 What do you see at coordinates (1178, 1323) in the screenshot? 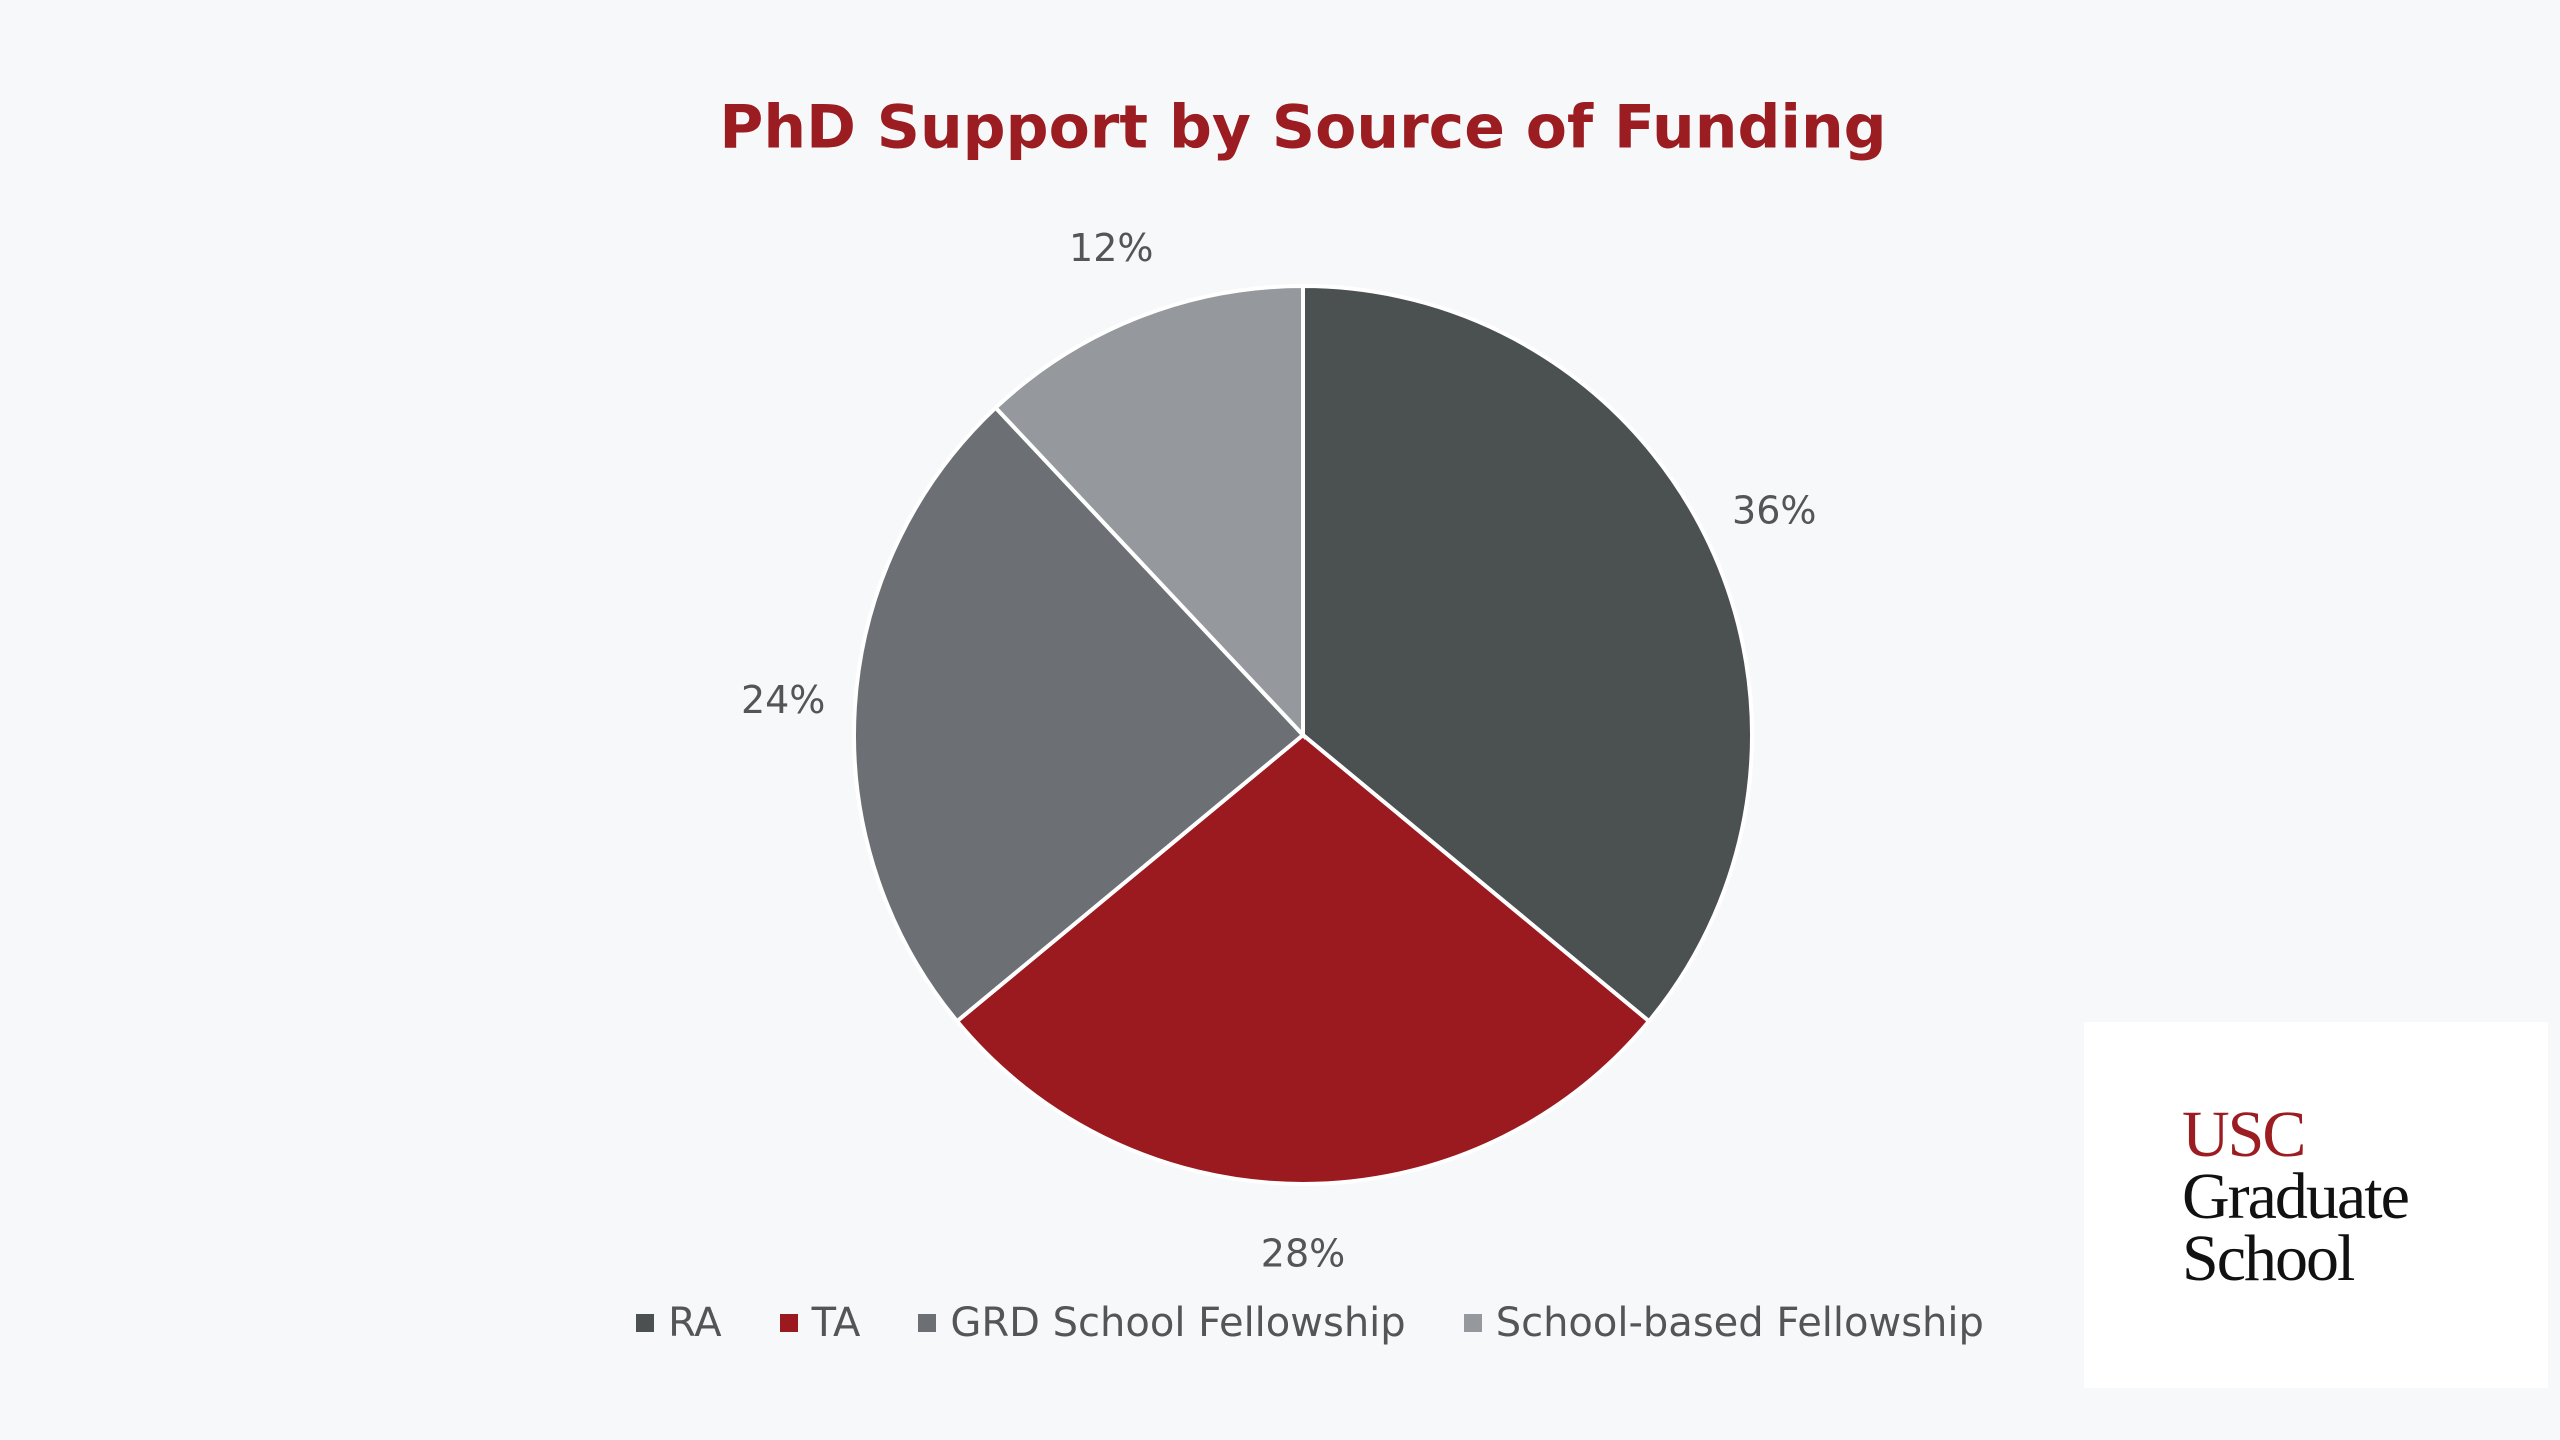
I see `legend-label: GRD School Fellowship` at bounding box center [1178, 1323].